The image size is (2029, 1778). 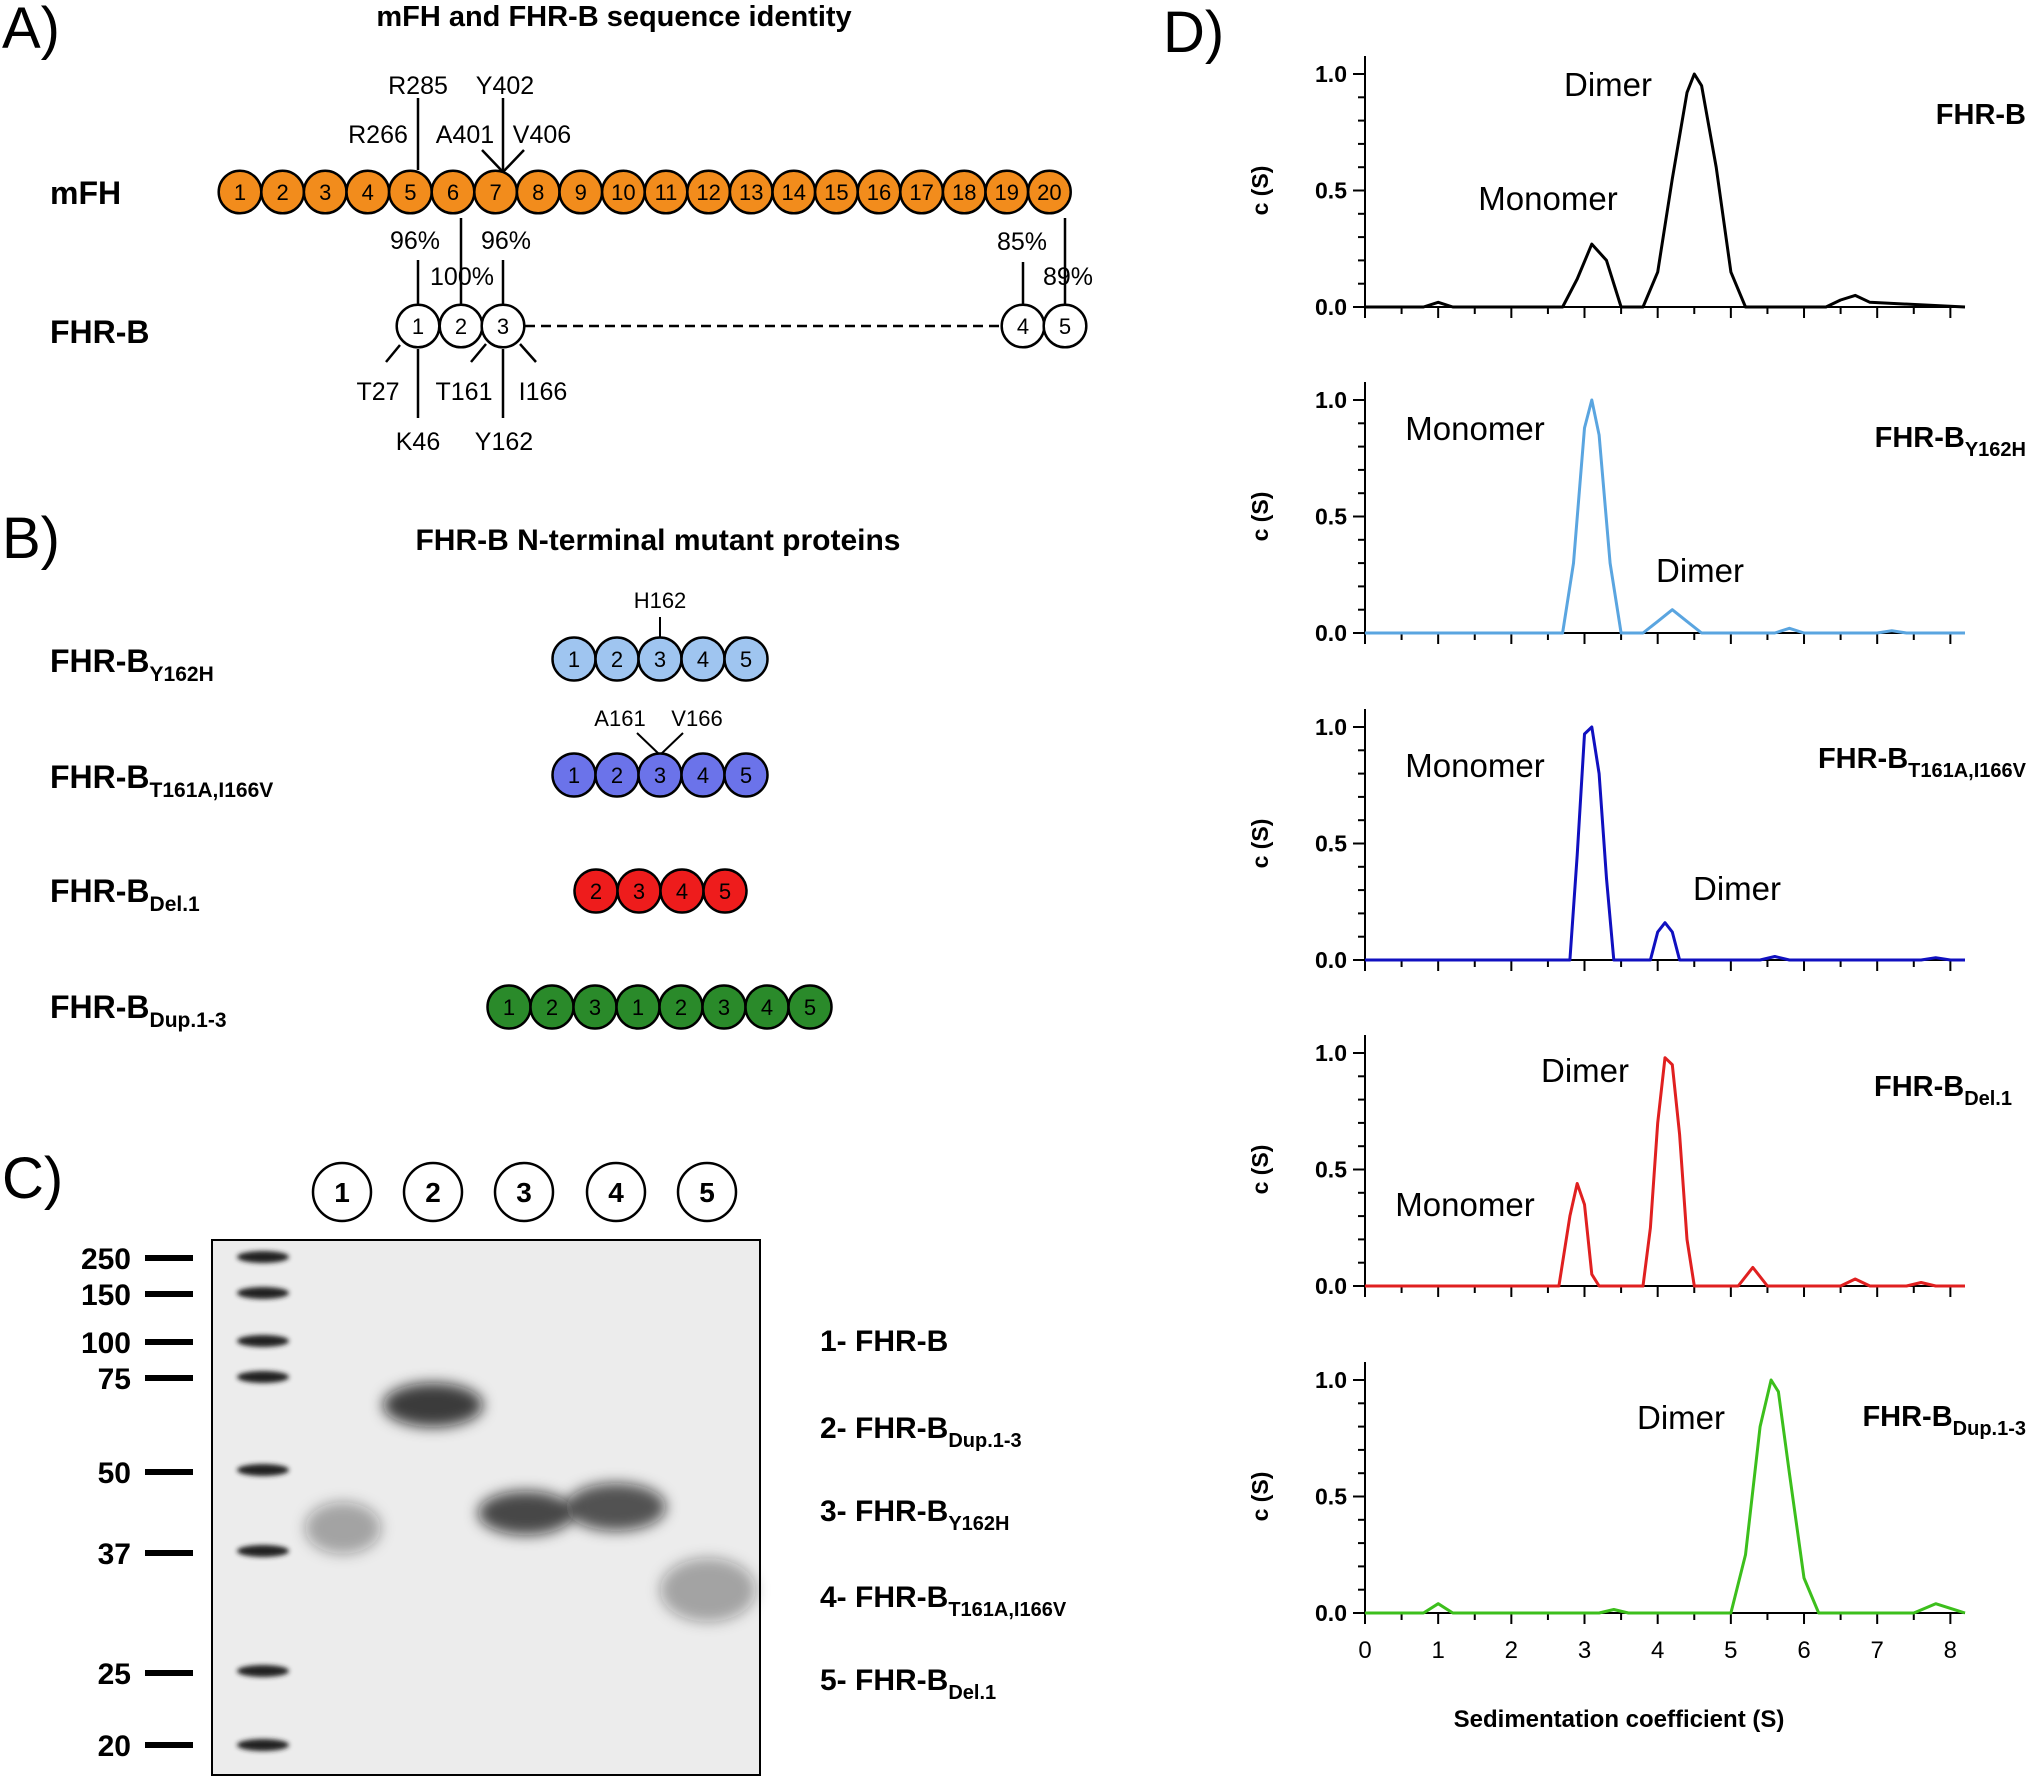 I want to click on marker-label: 150, so click(x=106, y=1295).